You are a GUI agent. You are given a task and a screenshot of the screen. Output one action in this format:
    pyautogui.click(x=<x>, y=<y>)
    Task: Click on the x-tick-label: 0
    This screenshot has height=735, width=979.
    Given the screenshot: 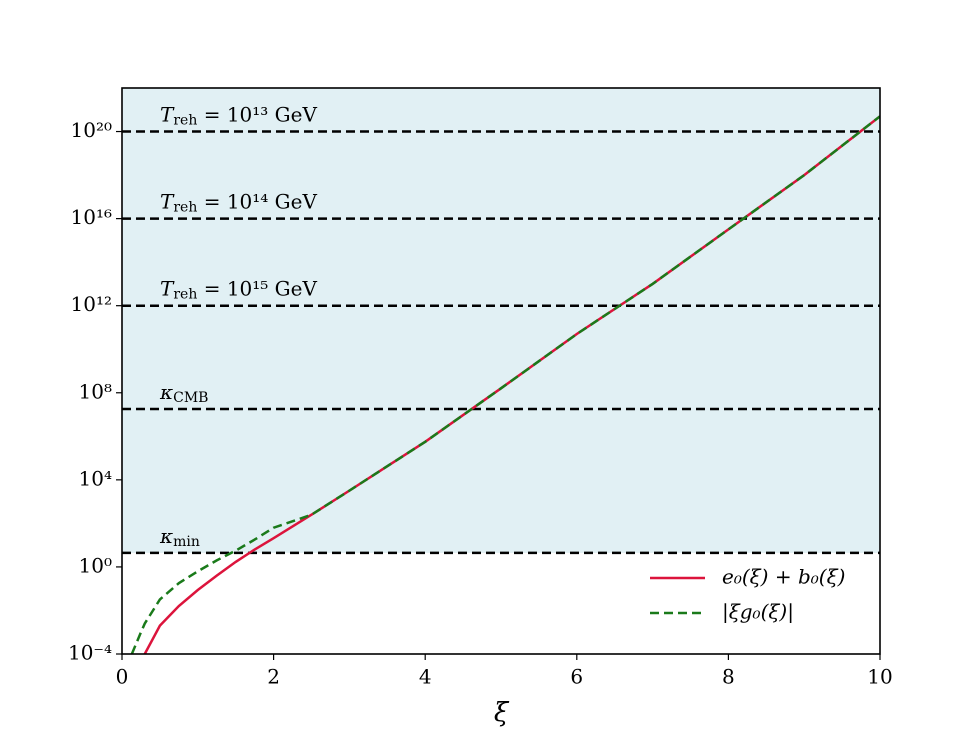 What is the action you would take?
    pyautogui.click(x=122, y=677)
    